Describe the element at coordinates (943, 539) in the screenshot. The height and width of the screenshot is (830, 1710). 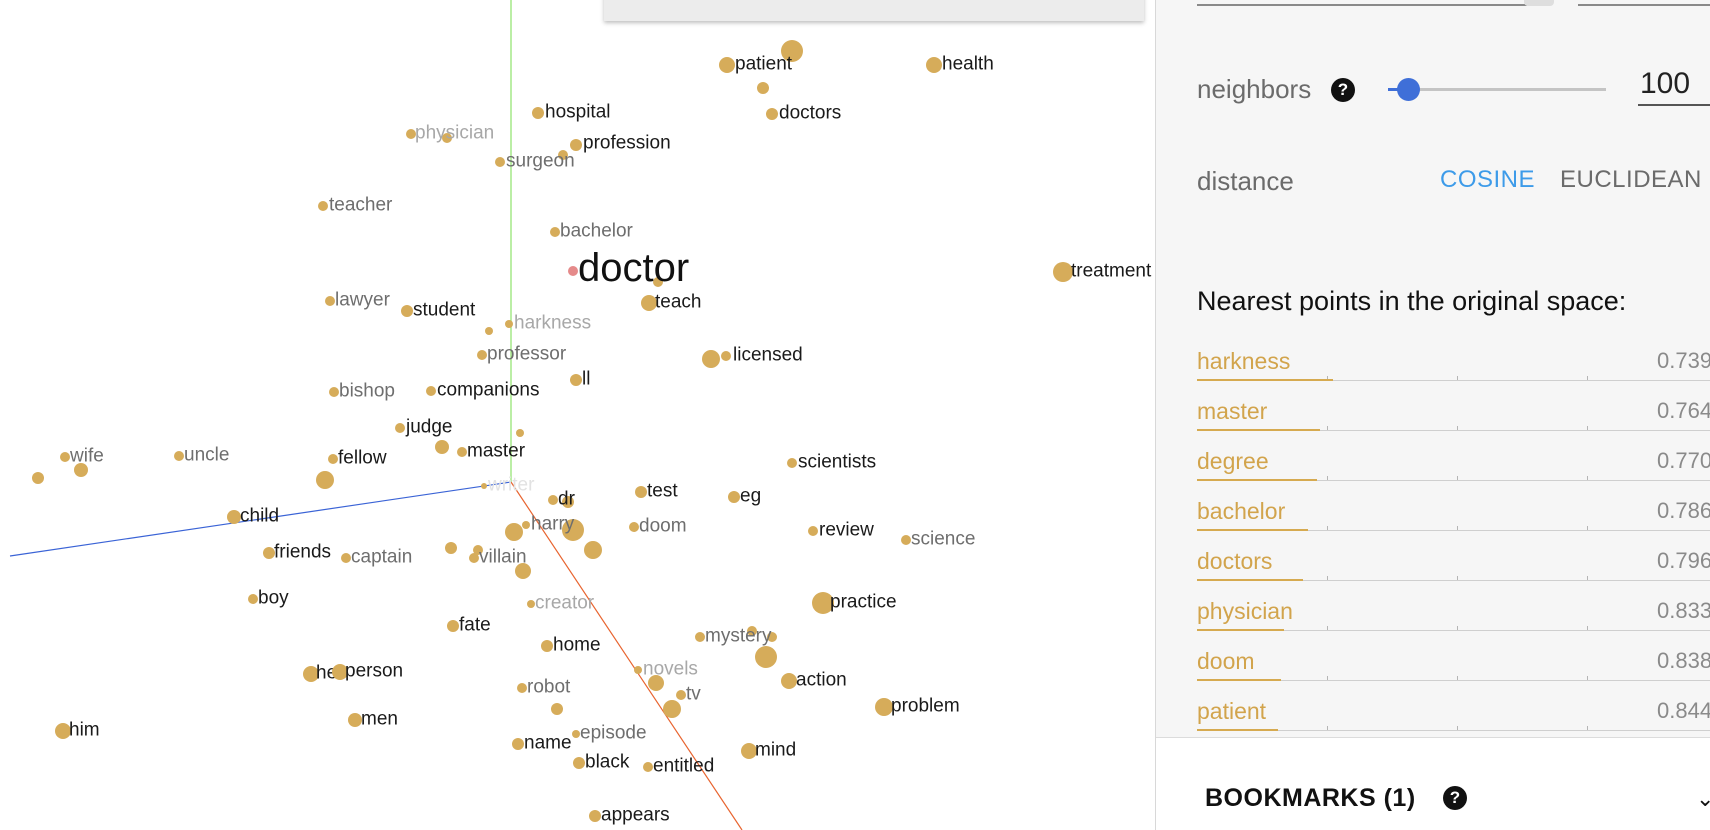
I see `point-label: science` at that location.